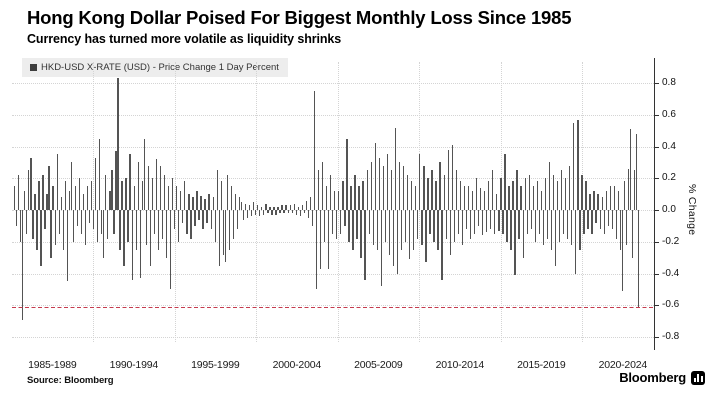  I want to click on x-axis-interval-label: 2010-2014, so click(460, 365).